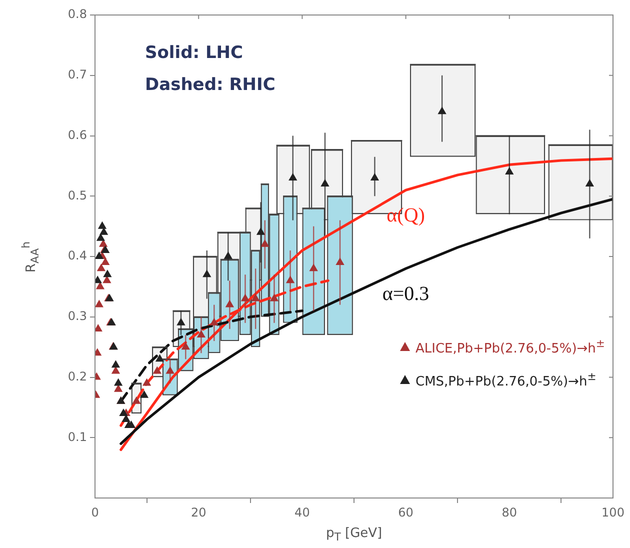  Describe the element at coordinates (77, 376) in the screenshot. I see `y-tick-label: 0.2` at that location.